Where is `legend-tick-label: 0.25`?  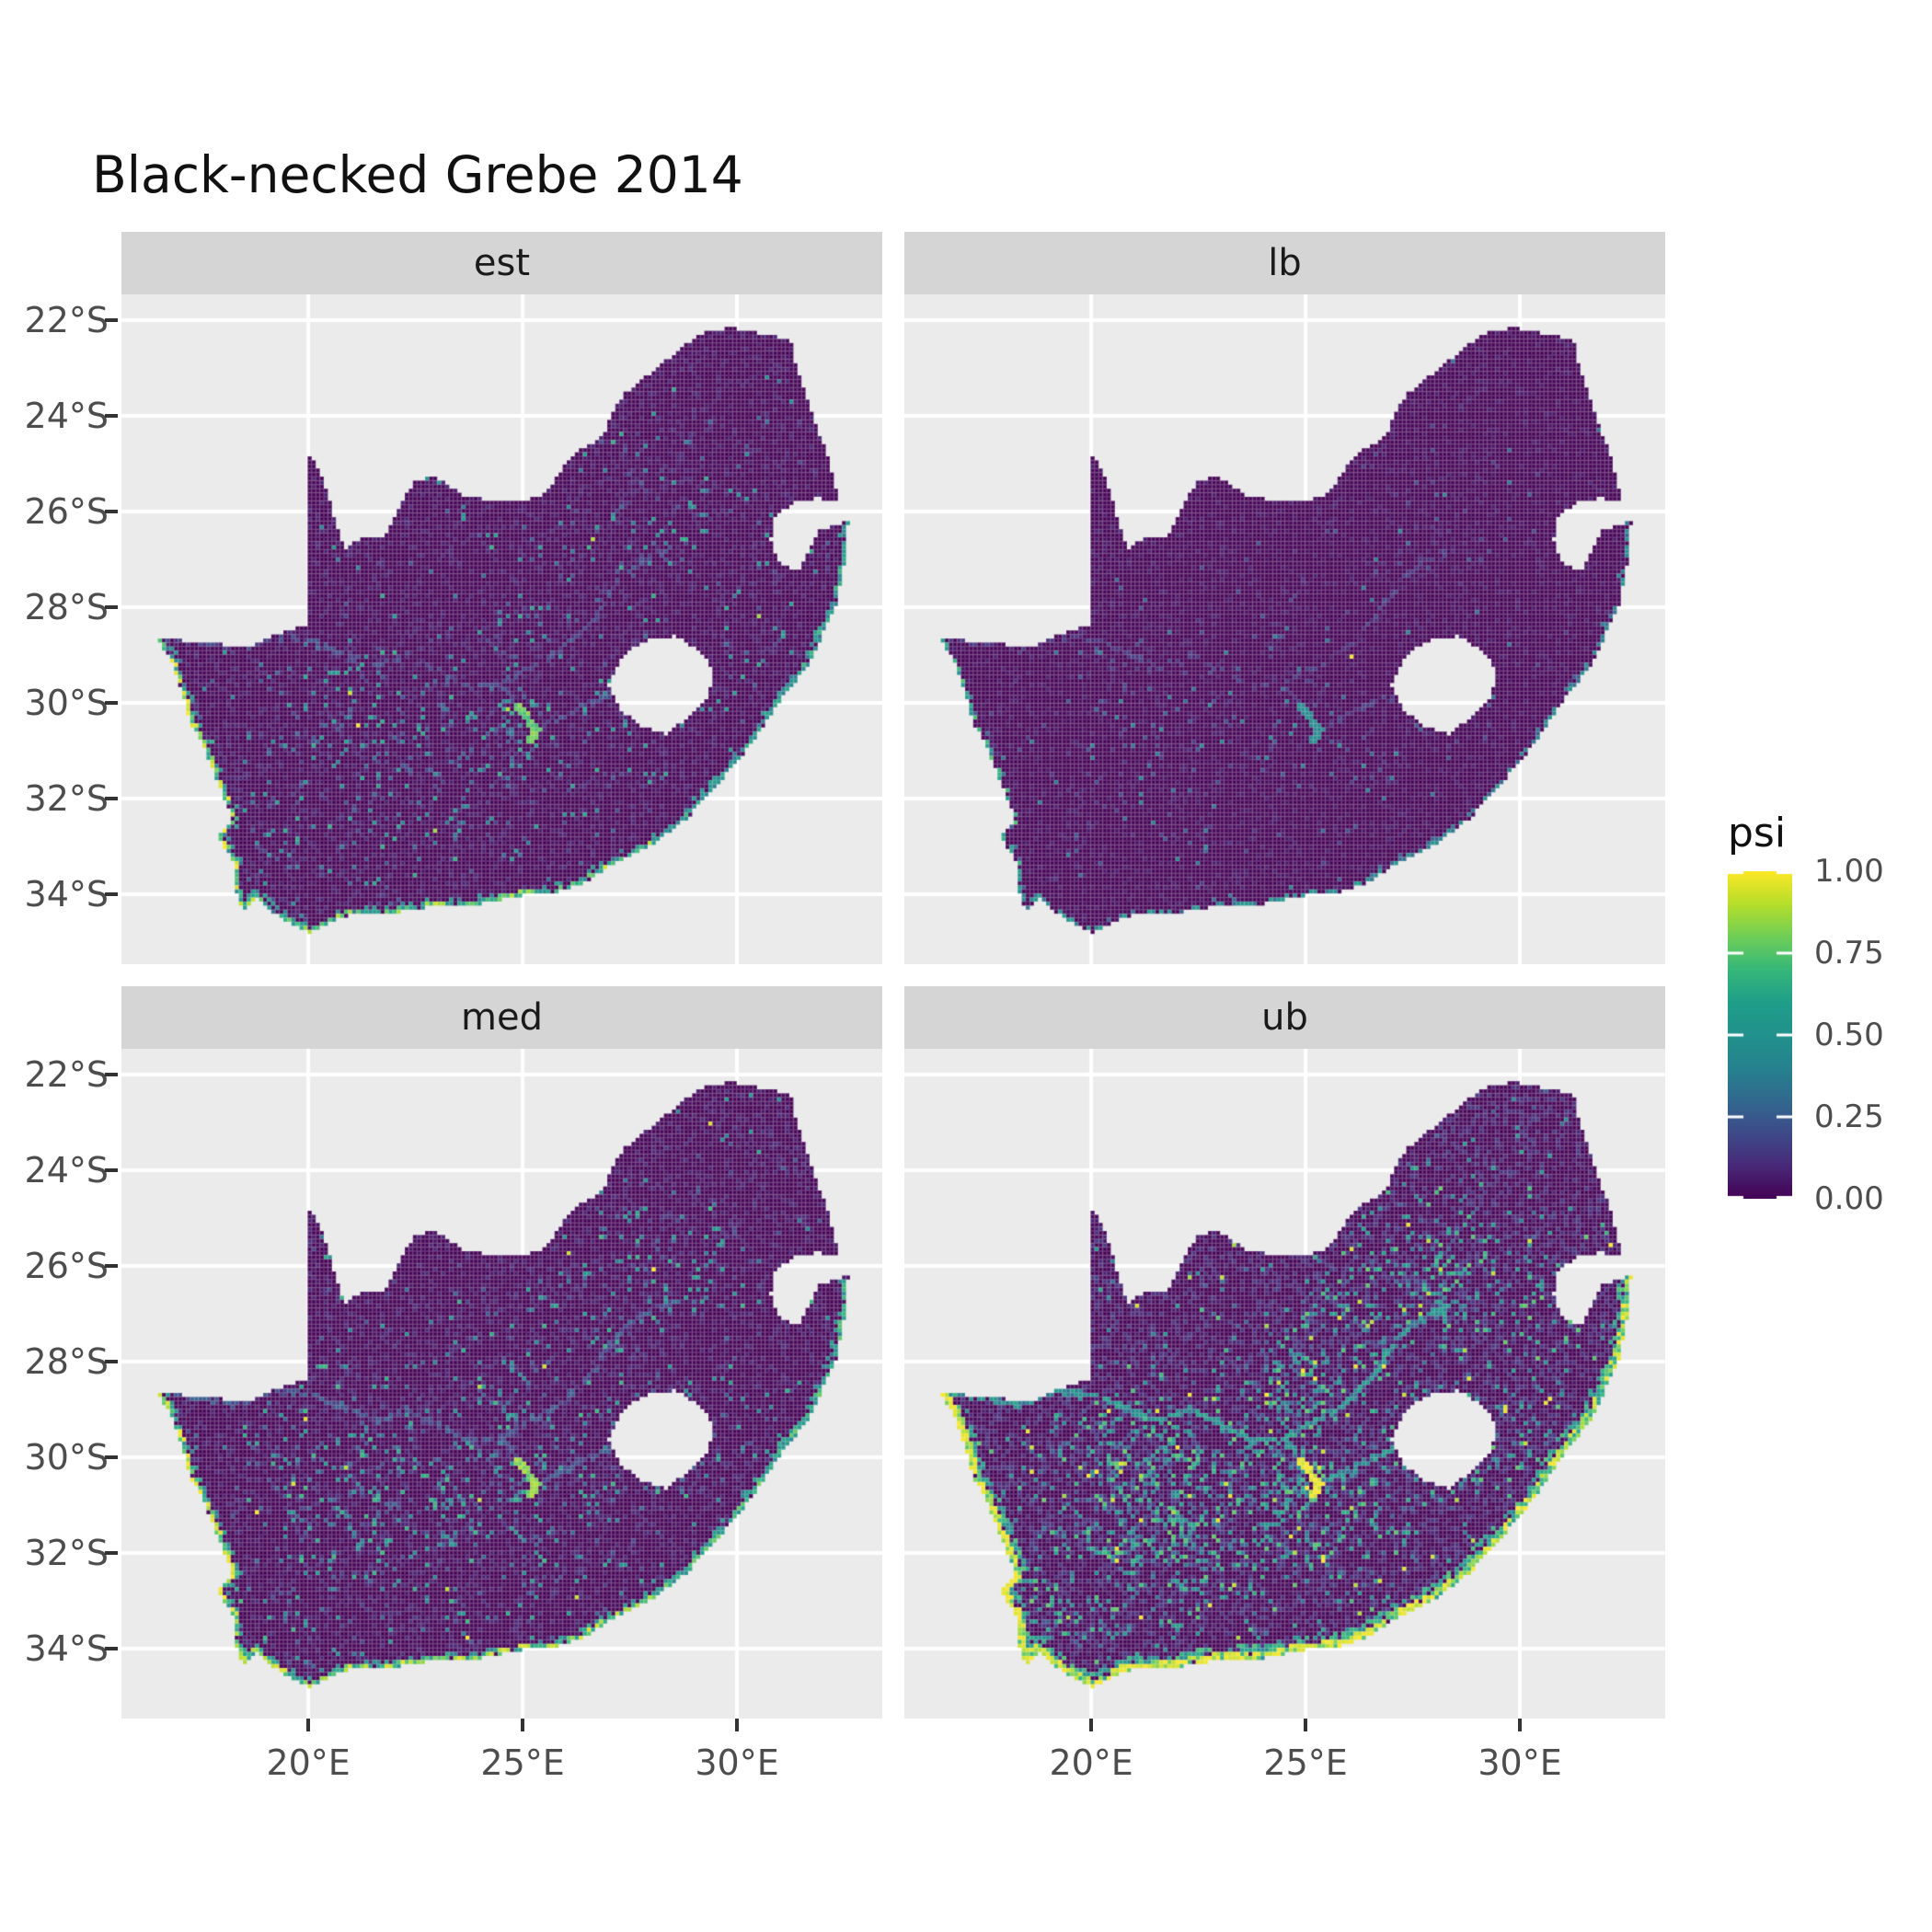 legend-tick-label: 0.25 is located at coordinates (1849, 1116).